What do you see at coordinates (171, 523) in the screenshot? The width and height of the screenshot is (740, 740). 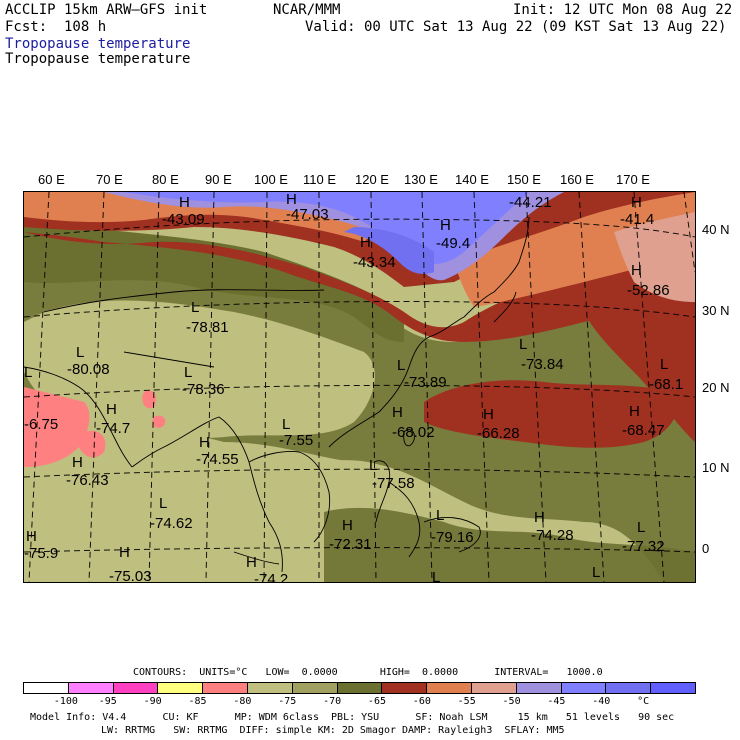 I see `extremum-value: -74.62` at bounding box center [171, 523].